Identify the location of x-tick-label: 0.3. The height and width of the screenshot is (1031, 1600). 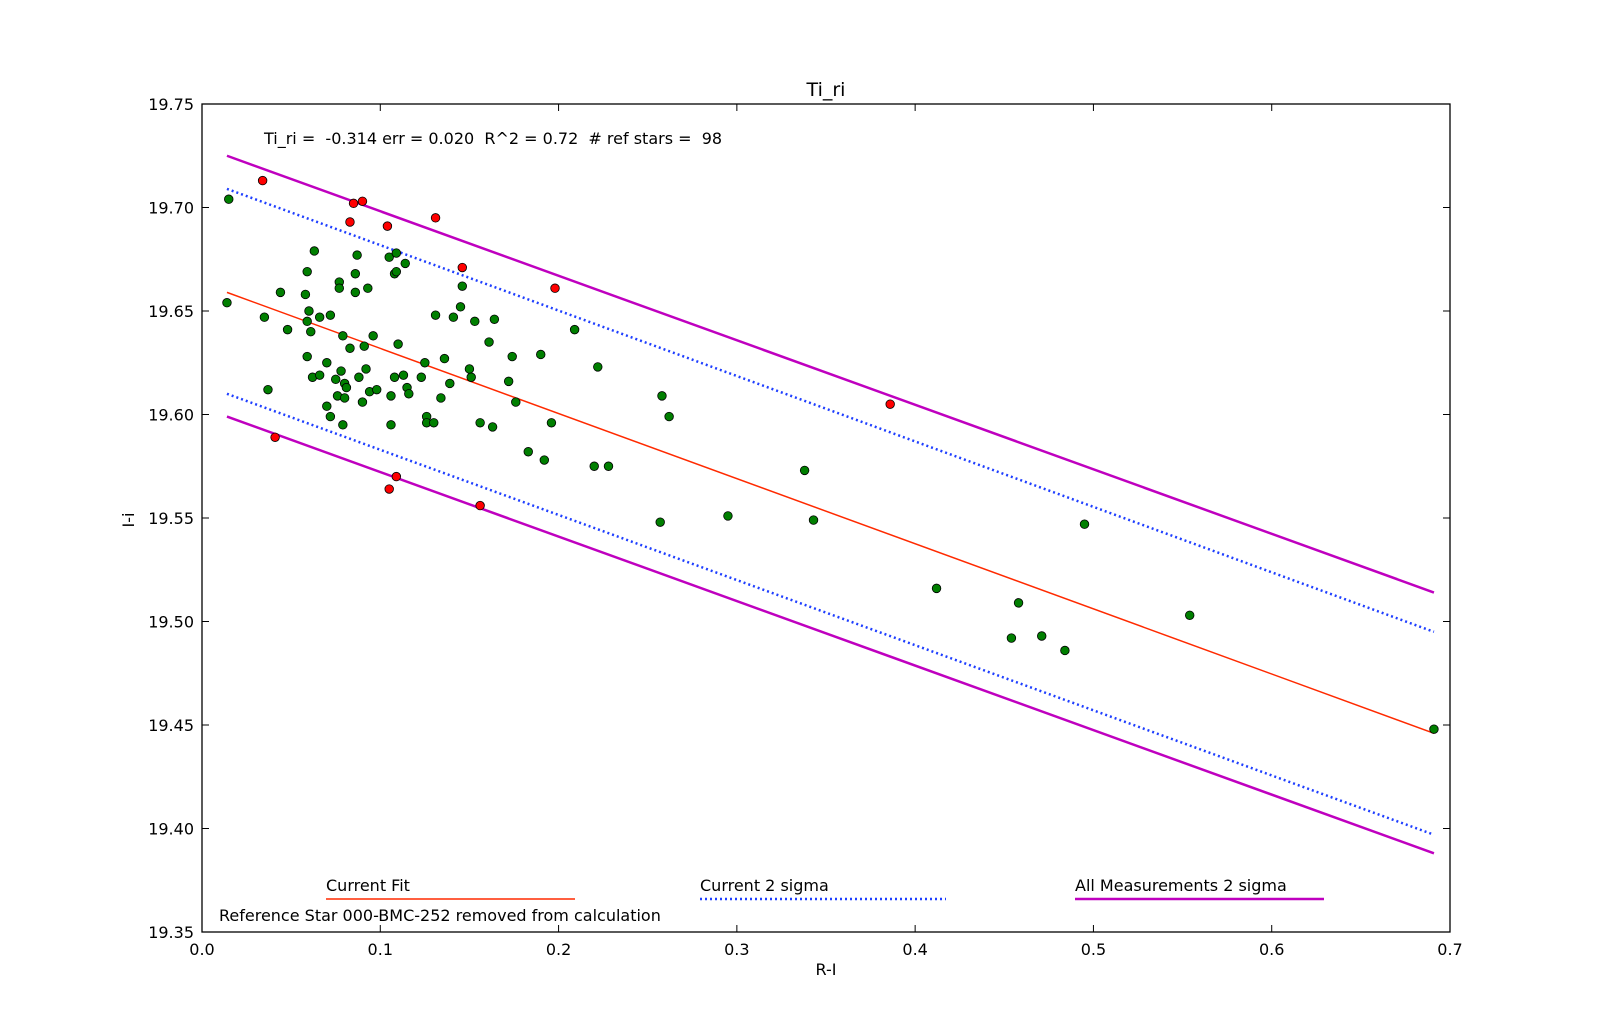
(736, 949).